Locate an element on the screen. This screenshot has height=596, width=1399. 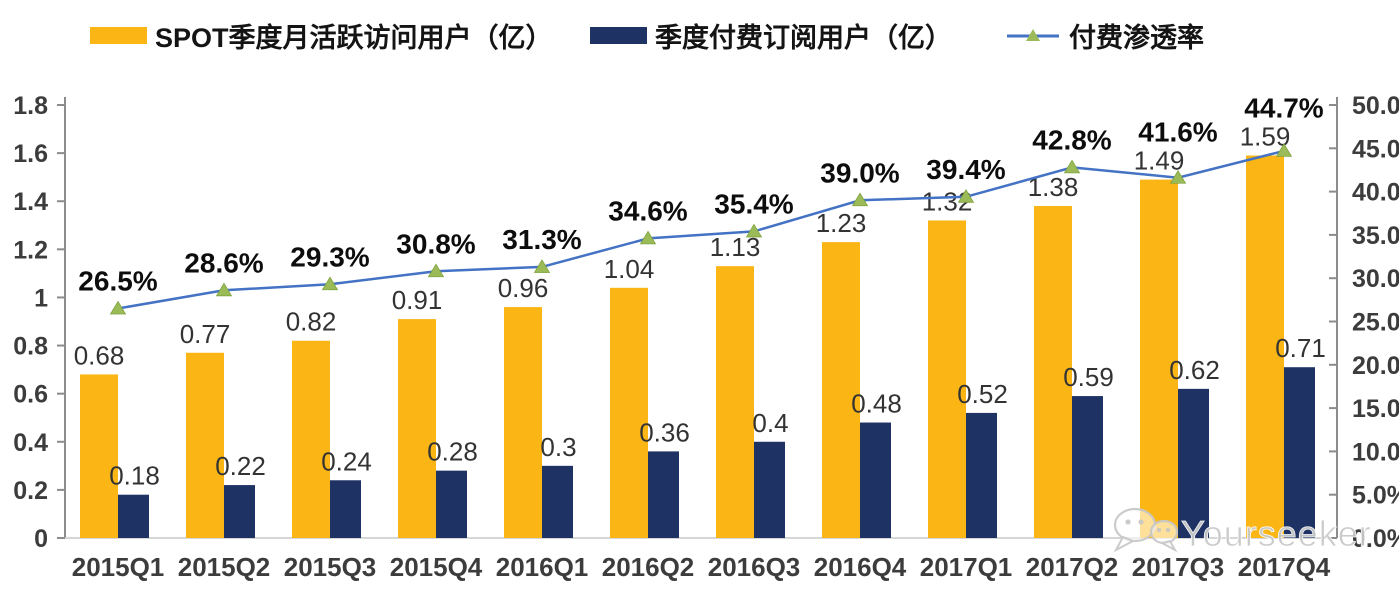
penetration-rate-label: 44.7% is located at coordinates (1283, 108).